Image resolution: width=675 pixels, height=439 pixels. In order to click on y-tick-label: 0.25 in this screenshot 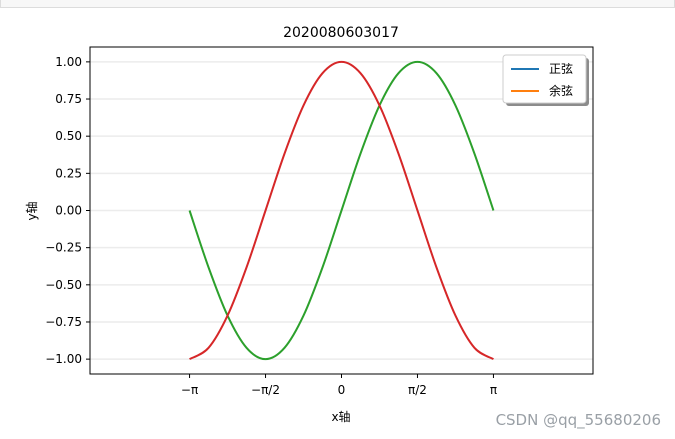, I will do `click(68, 173)`.